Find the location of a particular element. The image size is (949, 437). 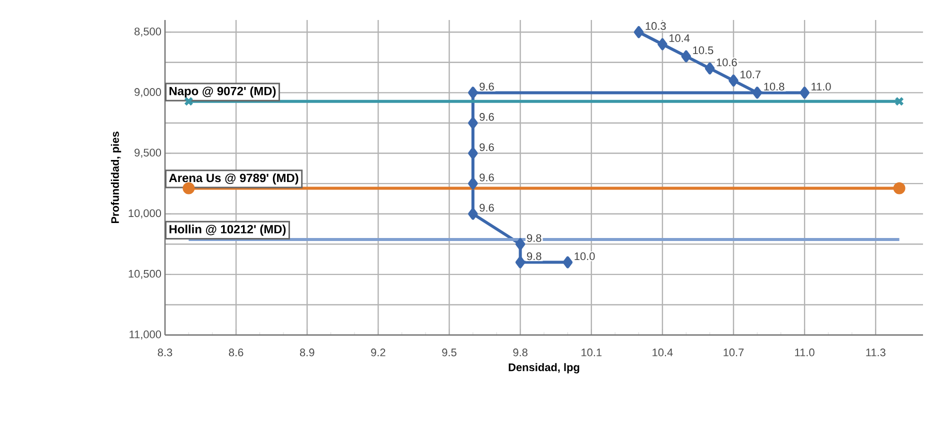

x-tick-label: 8.3 is located at coordinates (165, 352).